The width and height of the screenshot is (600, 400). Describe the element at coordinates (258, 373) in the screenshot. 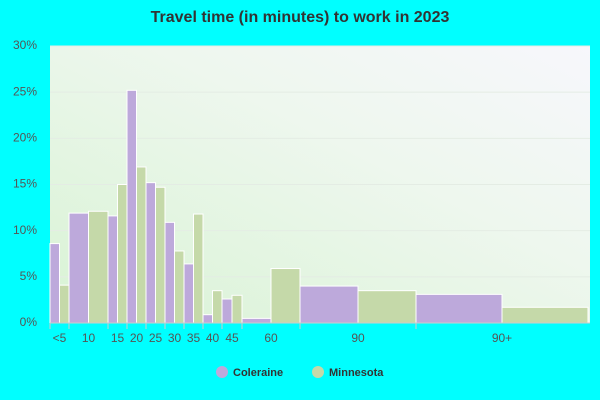

I see `legend-label: Coleraine` at that location.